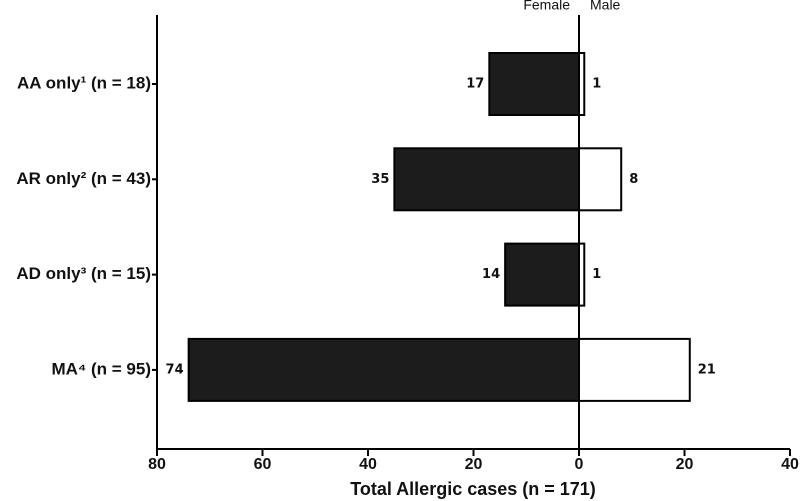 This screenshot has height=501, width=800. What do you see at coordinates (633, 179) in the screenshot?
I see `value-label: 8` at bounding box center [633, 179].